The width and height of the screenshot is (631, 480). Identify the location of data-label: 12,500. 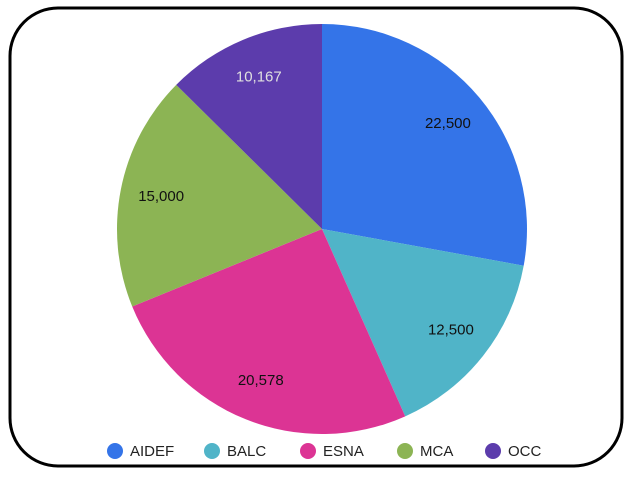
(451, 329).